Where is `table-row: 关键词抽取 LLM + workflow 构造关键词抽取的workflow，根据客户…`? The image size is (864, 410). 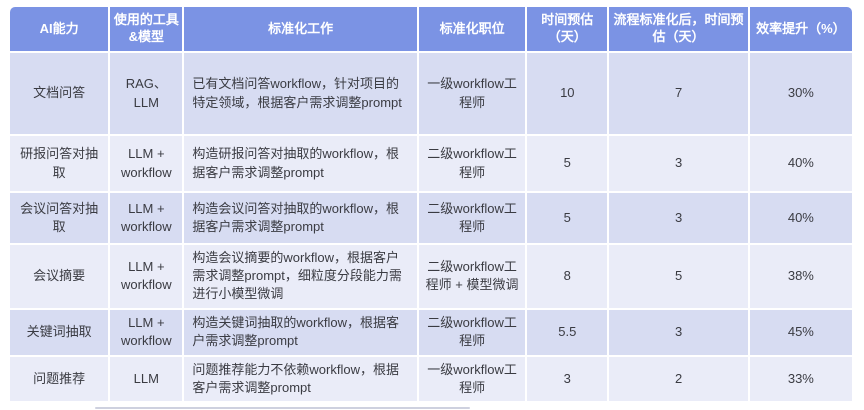
table-row: 关键词抽取 LLM + workflow 构造关键词抽取的workflow，根据客户… is located at coordinates (431, 332).